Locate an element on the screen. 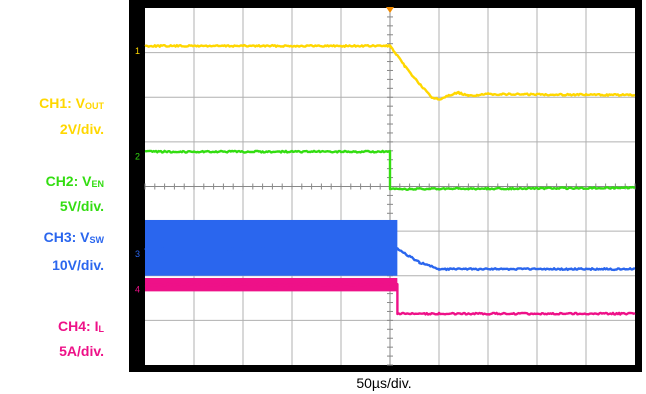  channel-label-ch3: CH3: VSW is located at coordinates (73, 237).